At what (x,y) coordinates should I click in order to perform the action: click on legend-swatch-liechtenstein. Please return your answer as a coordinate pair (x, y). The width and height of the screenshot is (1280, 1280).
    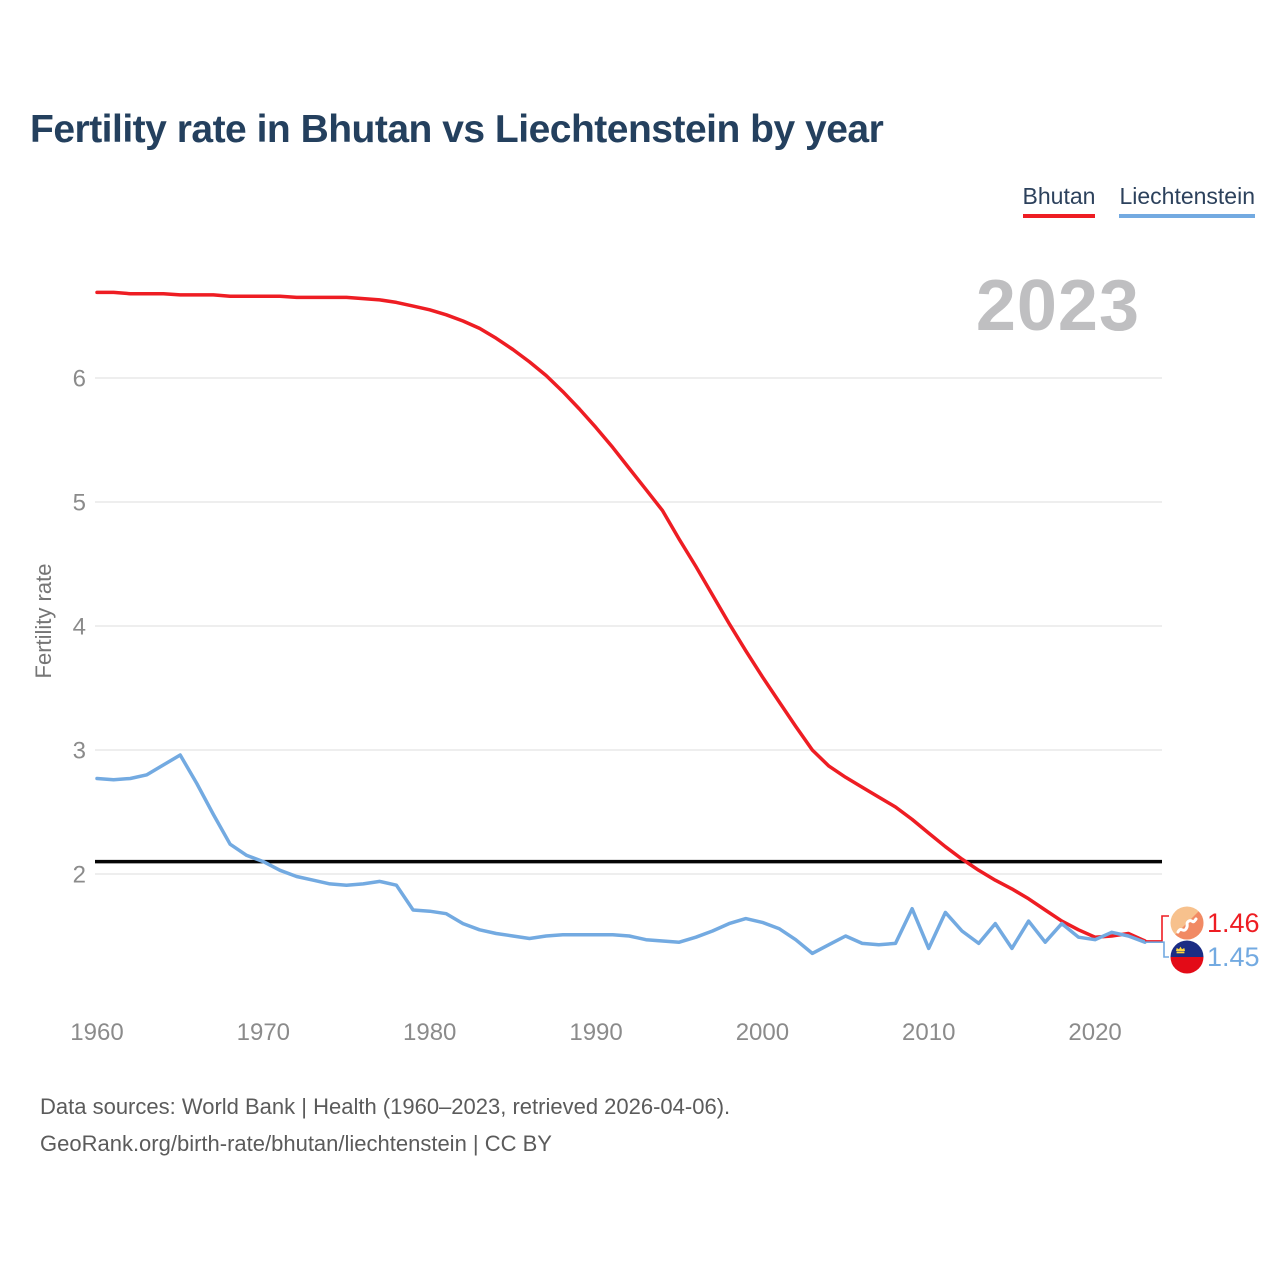
    Looking at the image, I should click on (1187, 216).